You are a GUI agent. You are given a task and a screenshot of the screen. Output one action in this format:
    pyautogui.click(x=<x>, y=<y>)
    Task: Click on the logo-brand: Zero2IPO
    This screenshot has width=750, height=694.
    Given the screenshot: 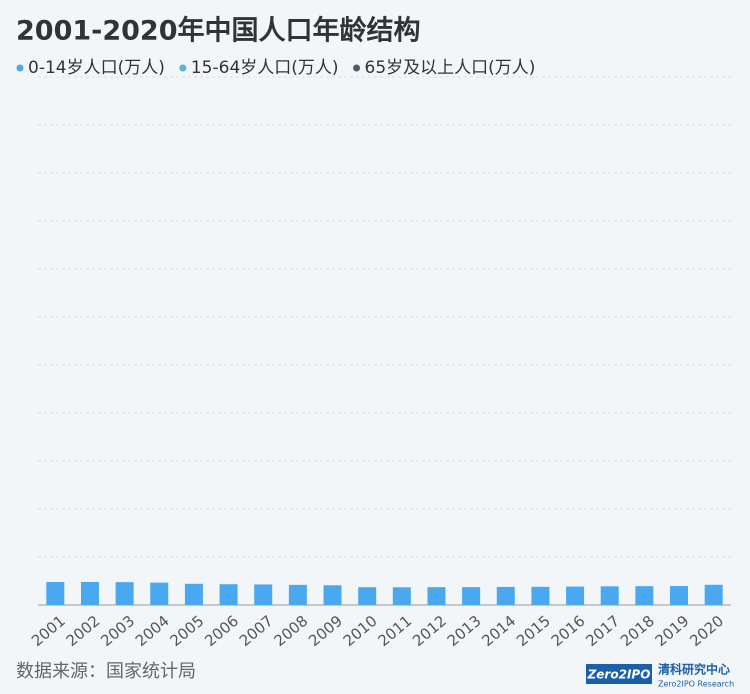 What is the action you would take?
    pyautogui.click(x=619, y=675)
    